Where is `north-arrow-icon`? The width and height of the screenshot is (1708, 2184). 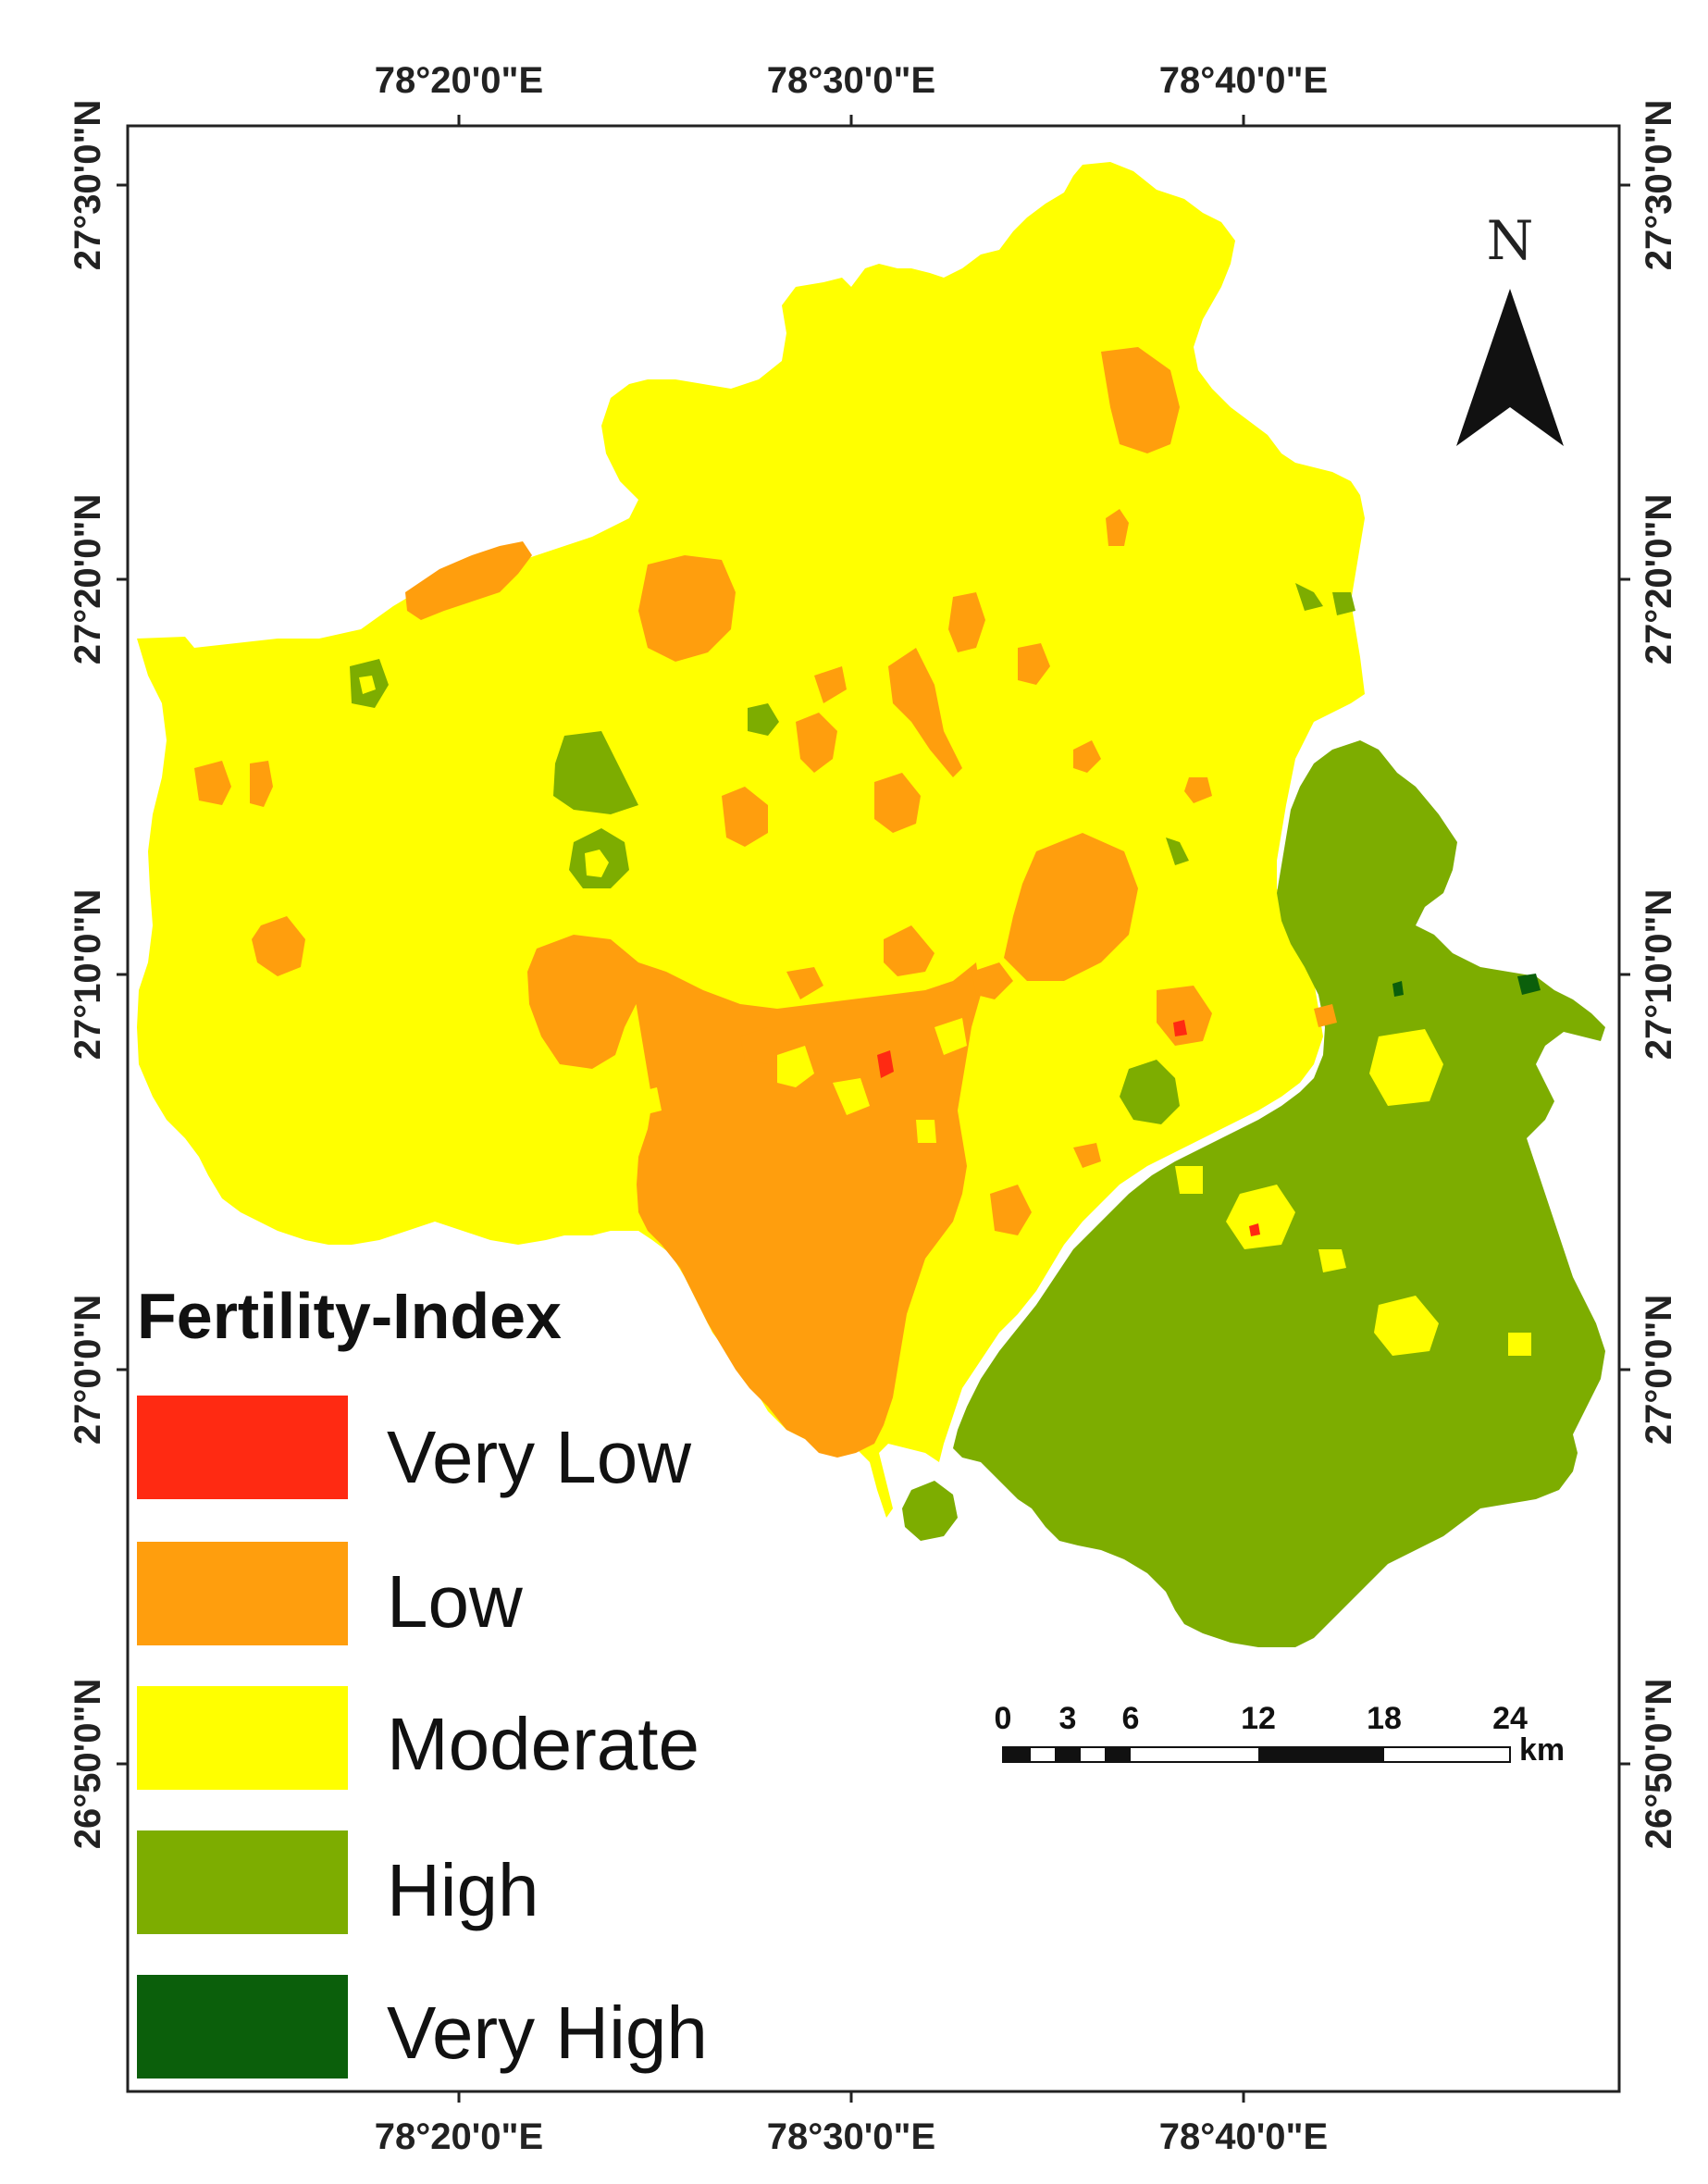 north-arrow-icon is located at coordinates (1510, 367).